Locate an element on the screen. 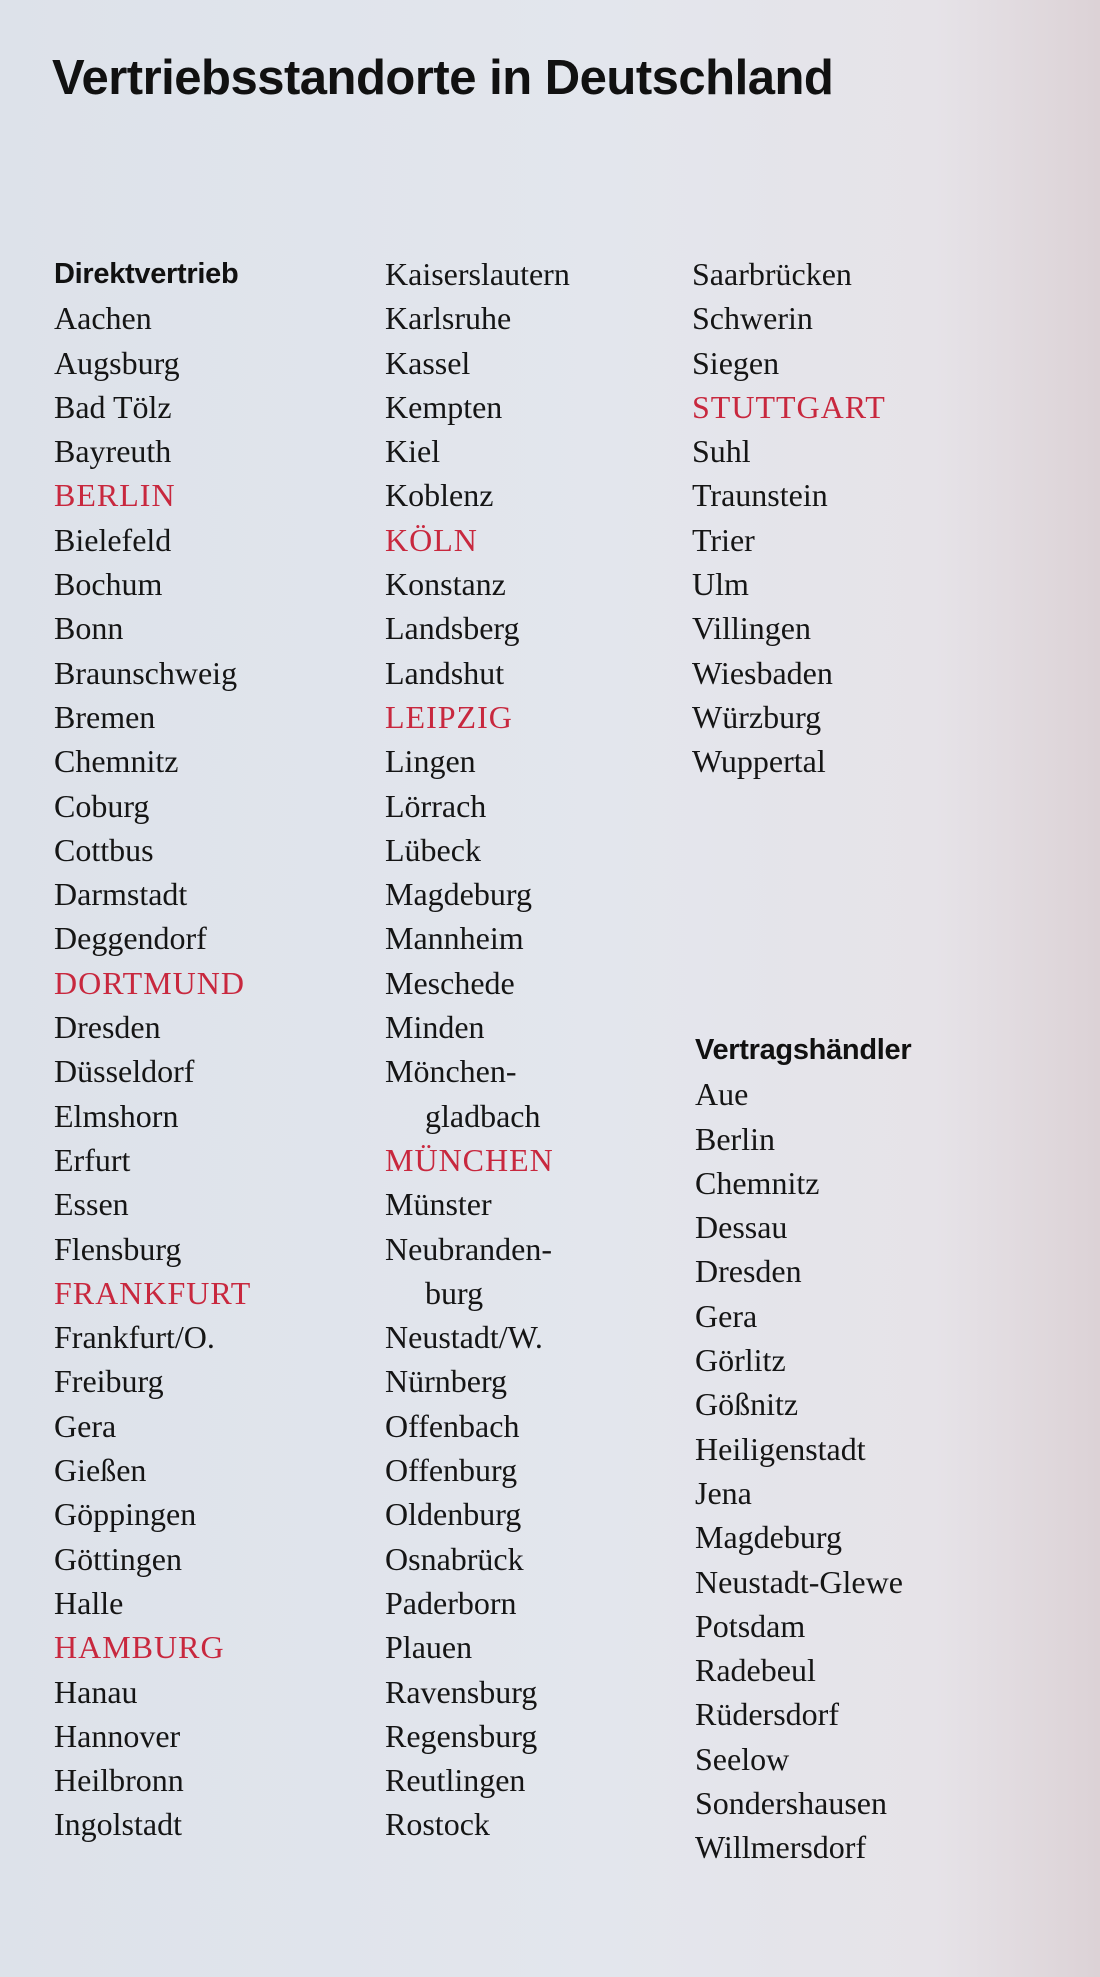  location-item-highlighted: DORTMUND is located at coordinates (149, 982).